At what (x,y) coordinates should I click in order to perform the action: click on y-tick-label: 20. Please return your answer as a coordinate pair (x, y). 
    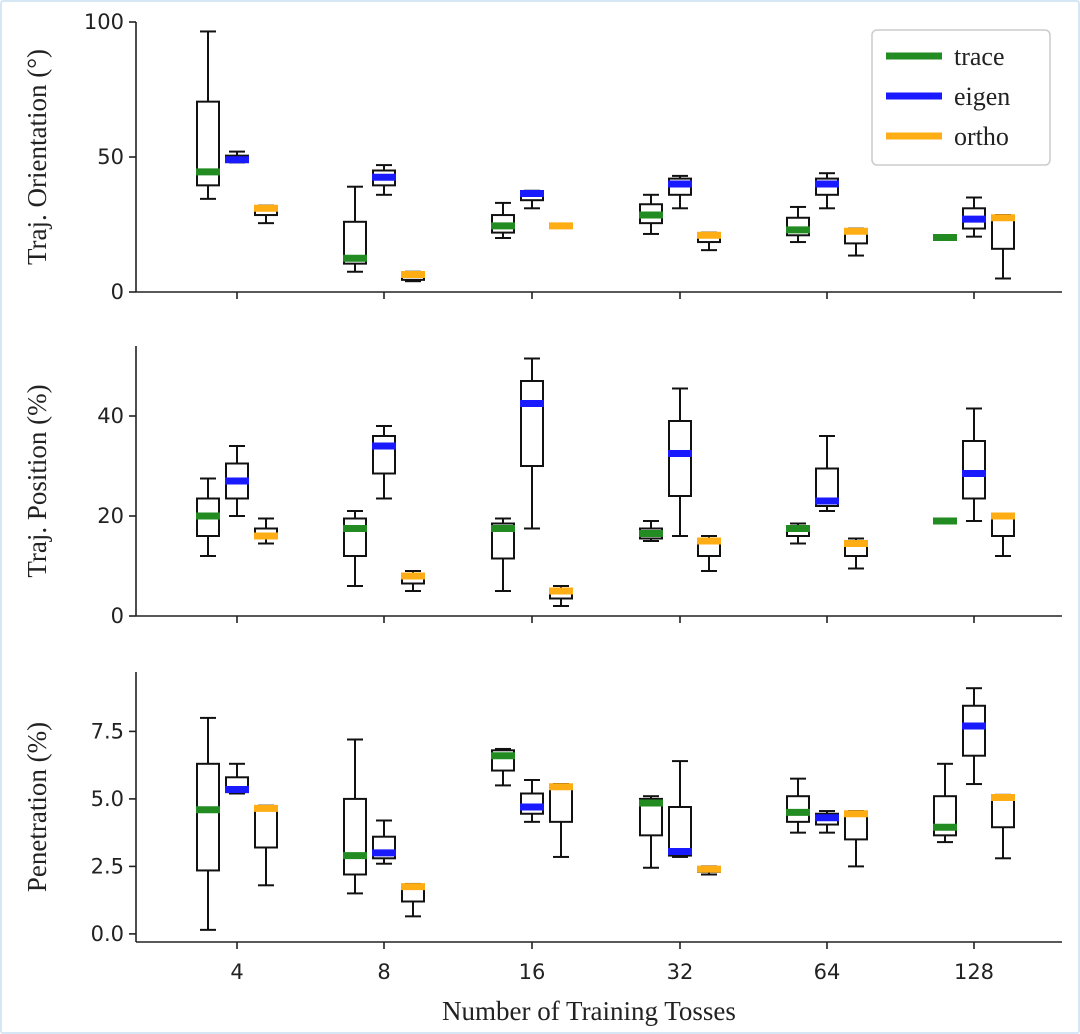
    Looking at the image, I should click on (110, 516).